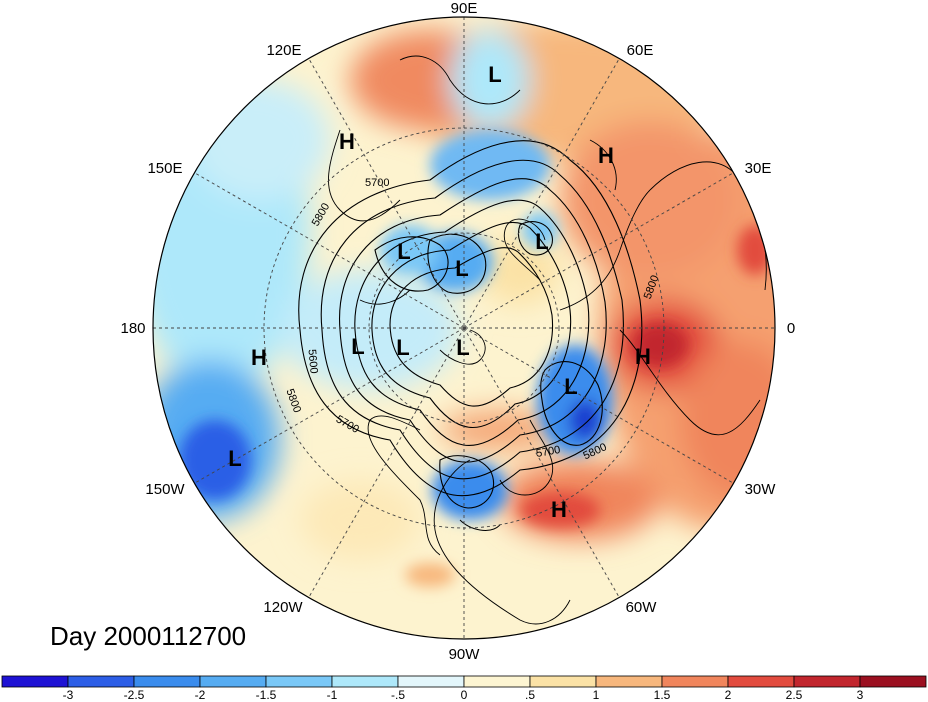  What do you see at coordinates (860, 695) in the screenshot?
I see `colorbar-tick-label: 3` at bounding box center [860, 695].